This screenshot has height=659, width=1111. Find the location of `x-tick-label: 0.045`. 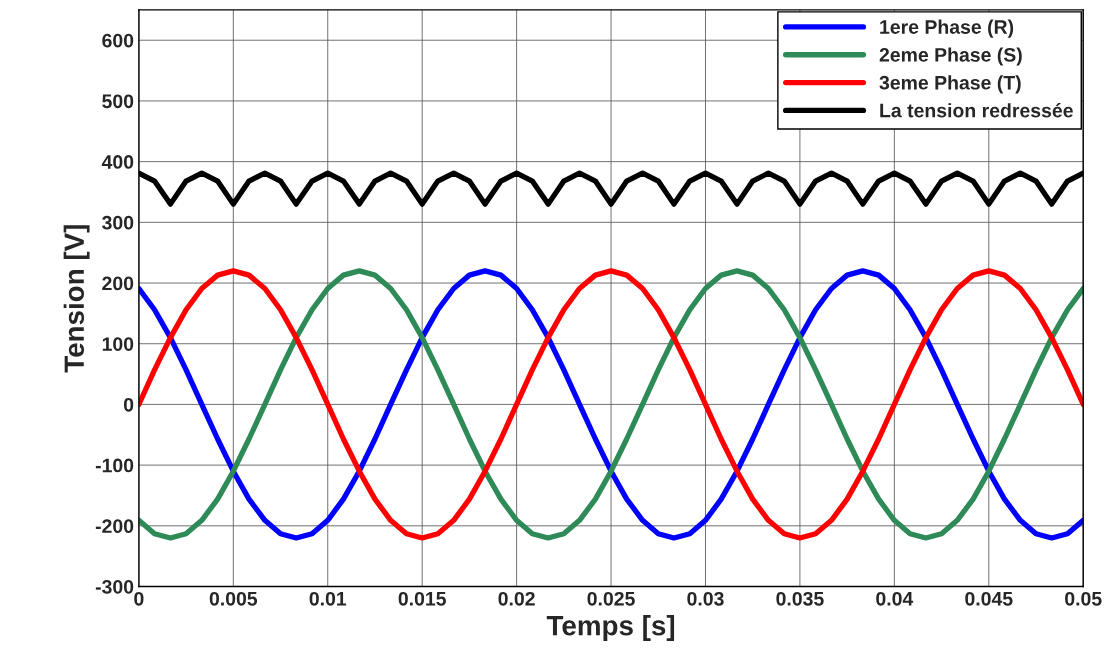

x-tick-label: 0.045 is located at coordinates (989, 598).